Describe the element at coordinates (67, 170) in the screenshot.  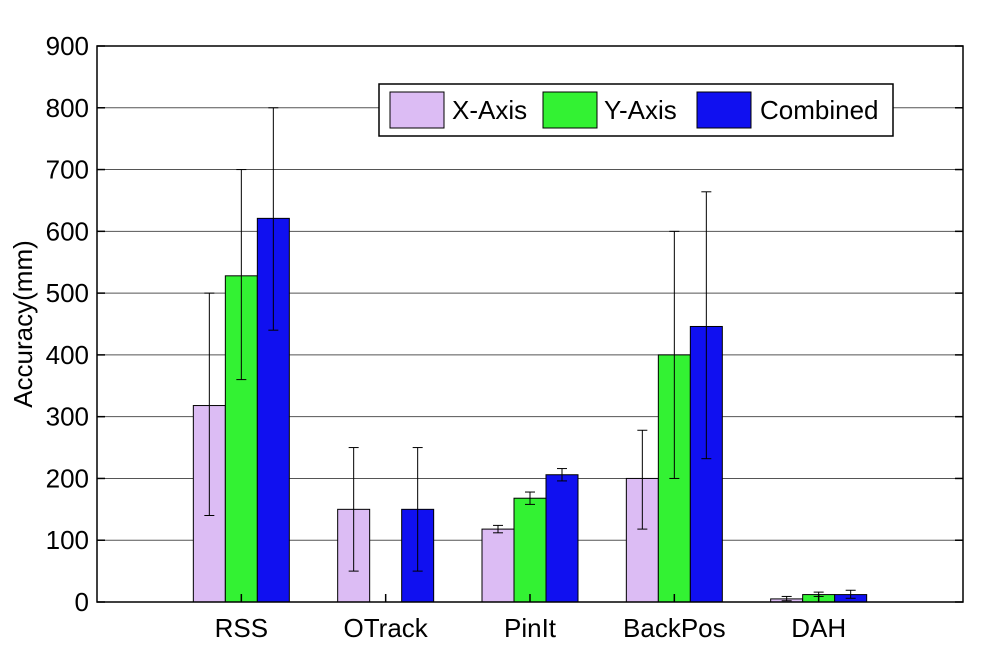
I see `y-tick-label: 700` at that location.